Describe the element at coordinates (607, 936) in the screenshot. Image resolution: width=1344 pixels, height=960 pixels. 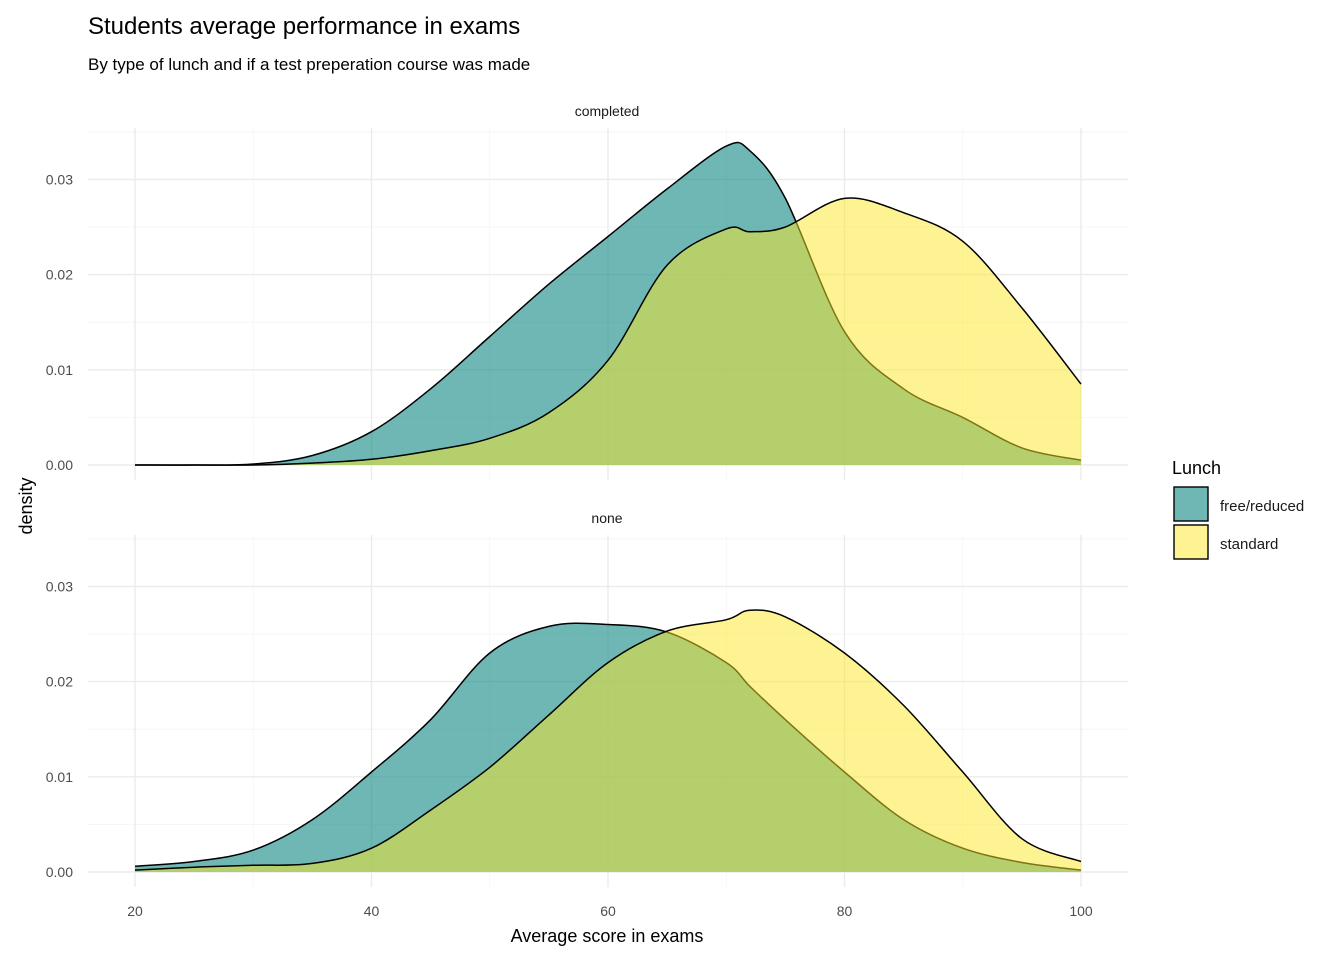
I see `x-axis-label: Average score in exams` at that location.